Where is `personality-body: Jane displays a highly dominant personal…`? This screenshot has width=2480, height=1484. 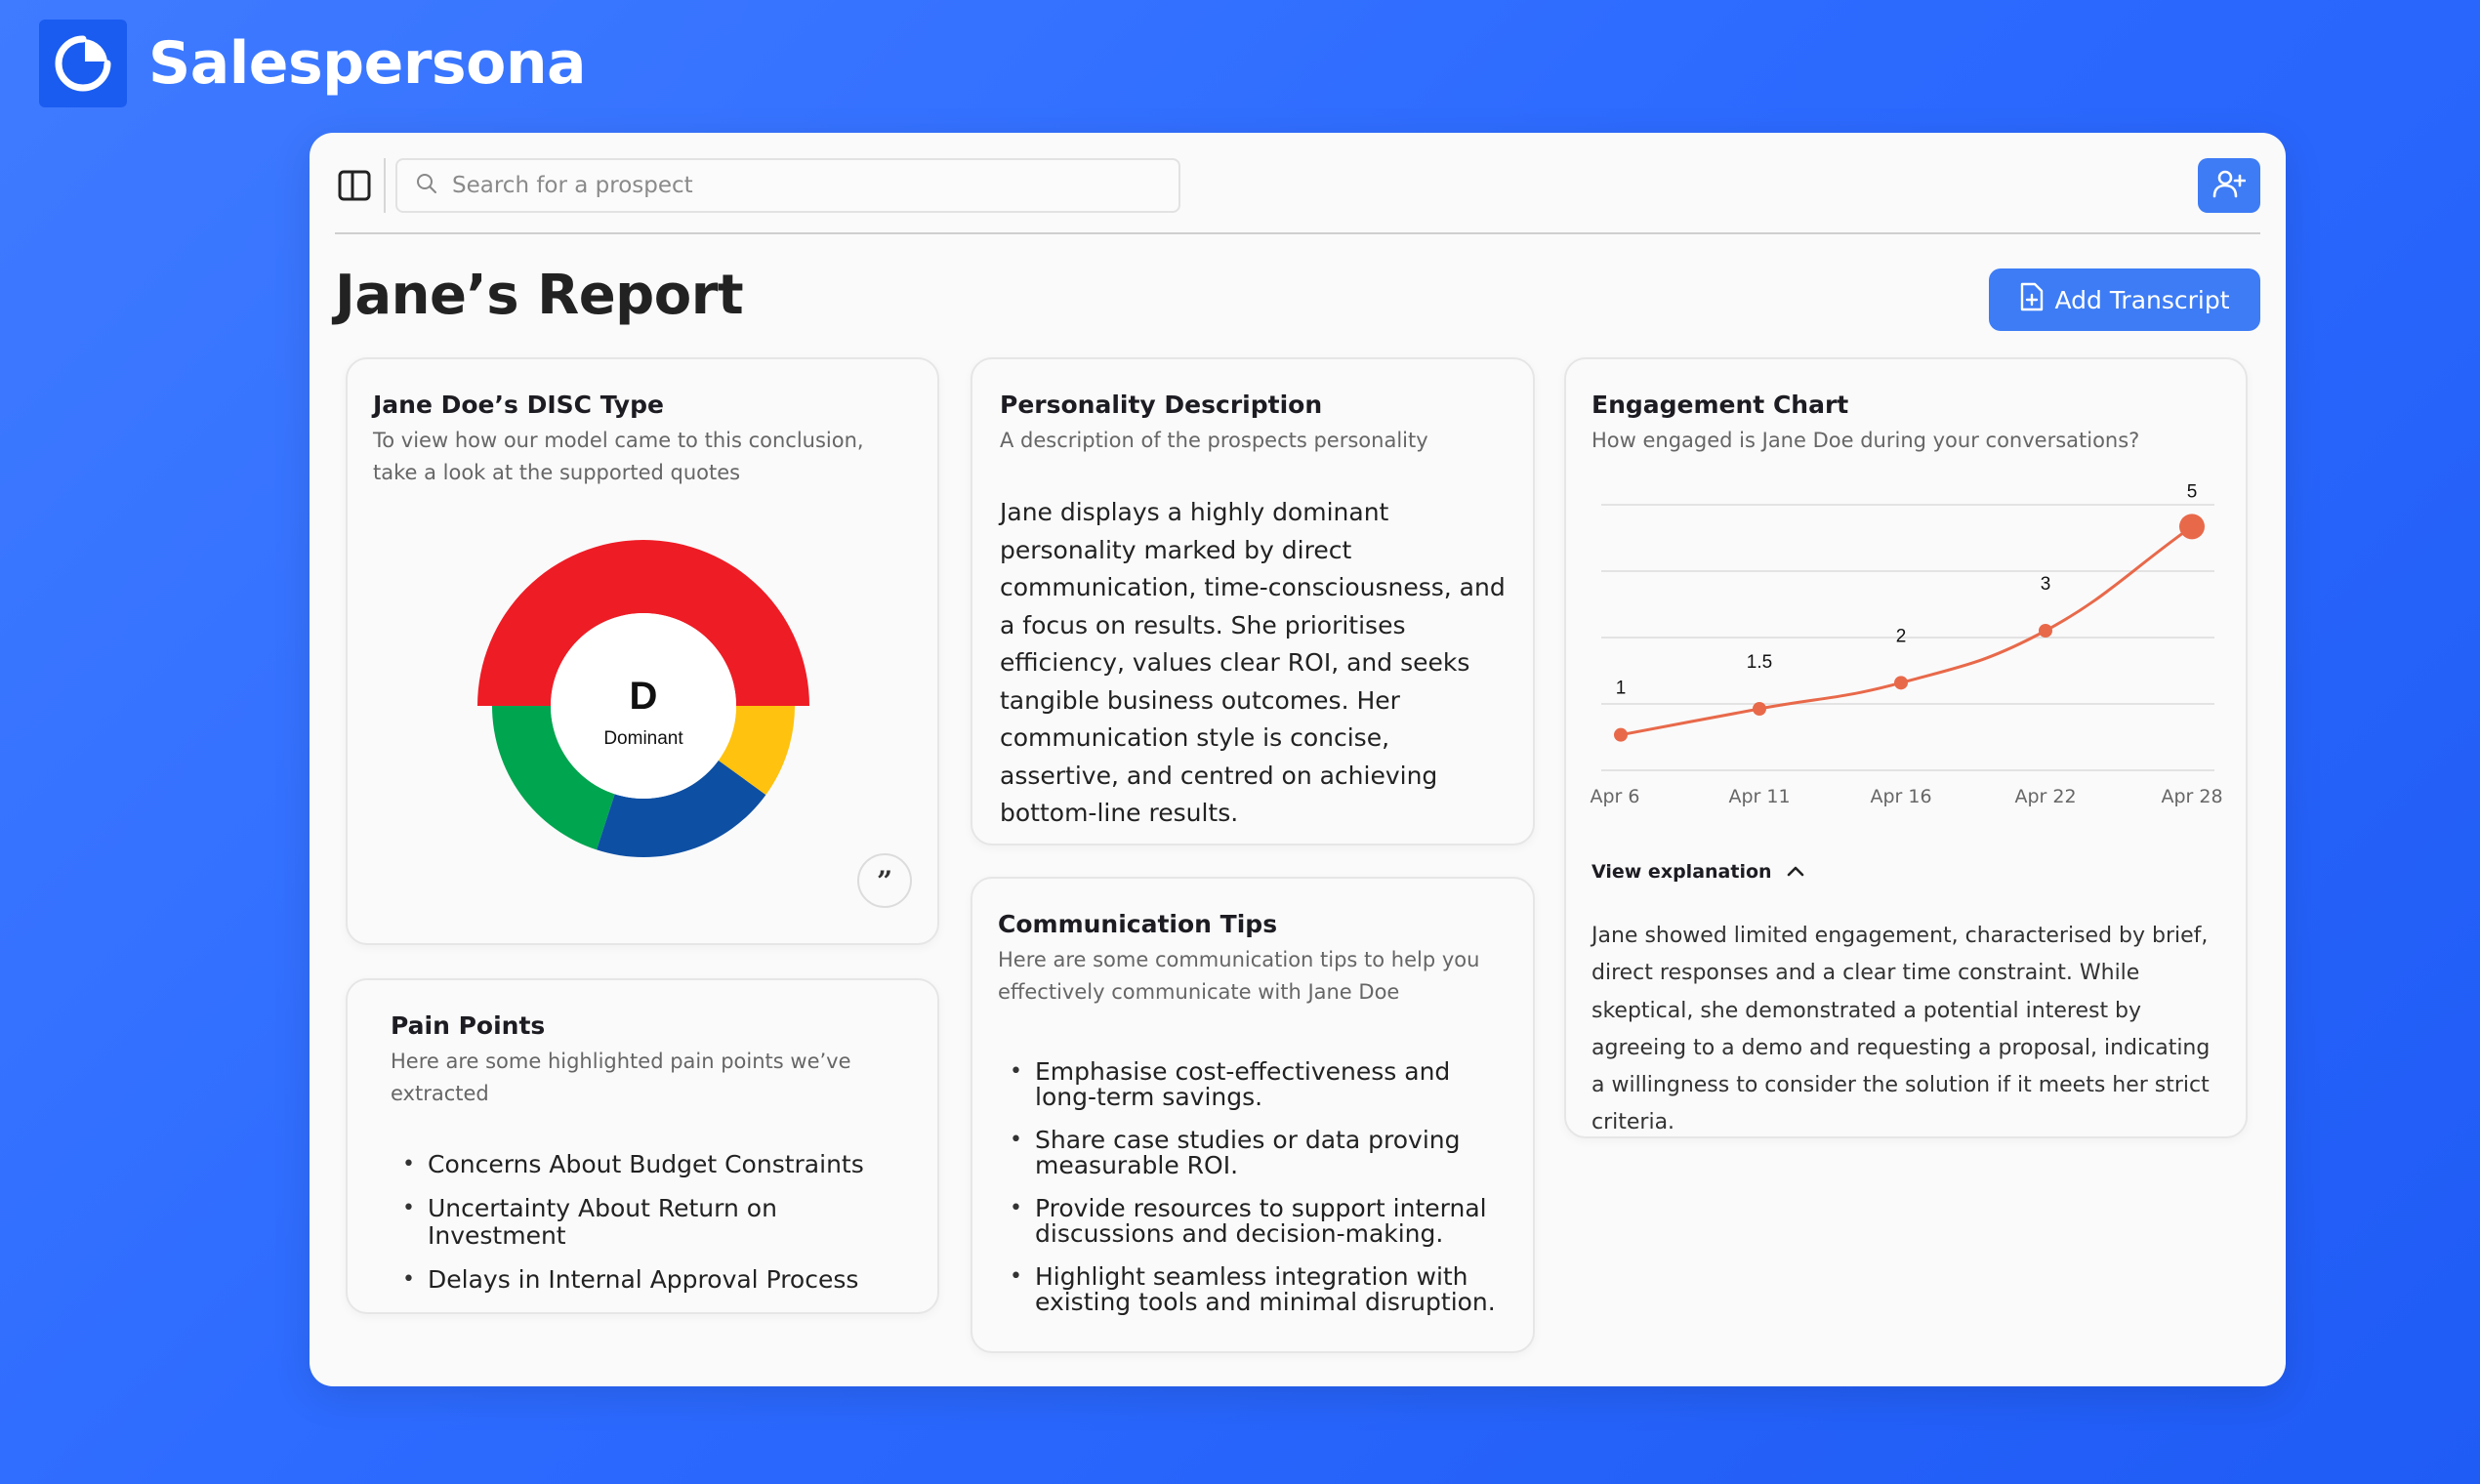
personality-body: Jane displays a highly dominant personal… is located at coordinates (1253, 663).